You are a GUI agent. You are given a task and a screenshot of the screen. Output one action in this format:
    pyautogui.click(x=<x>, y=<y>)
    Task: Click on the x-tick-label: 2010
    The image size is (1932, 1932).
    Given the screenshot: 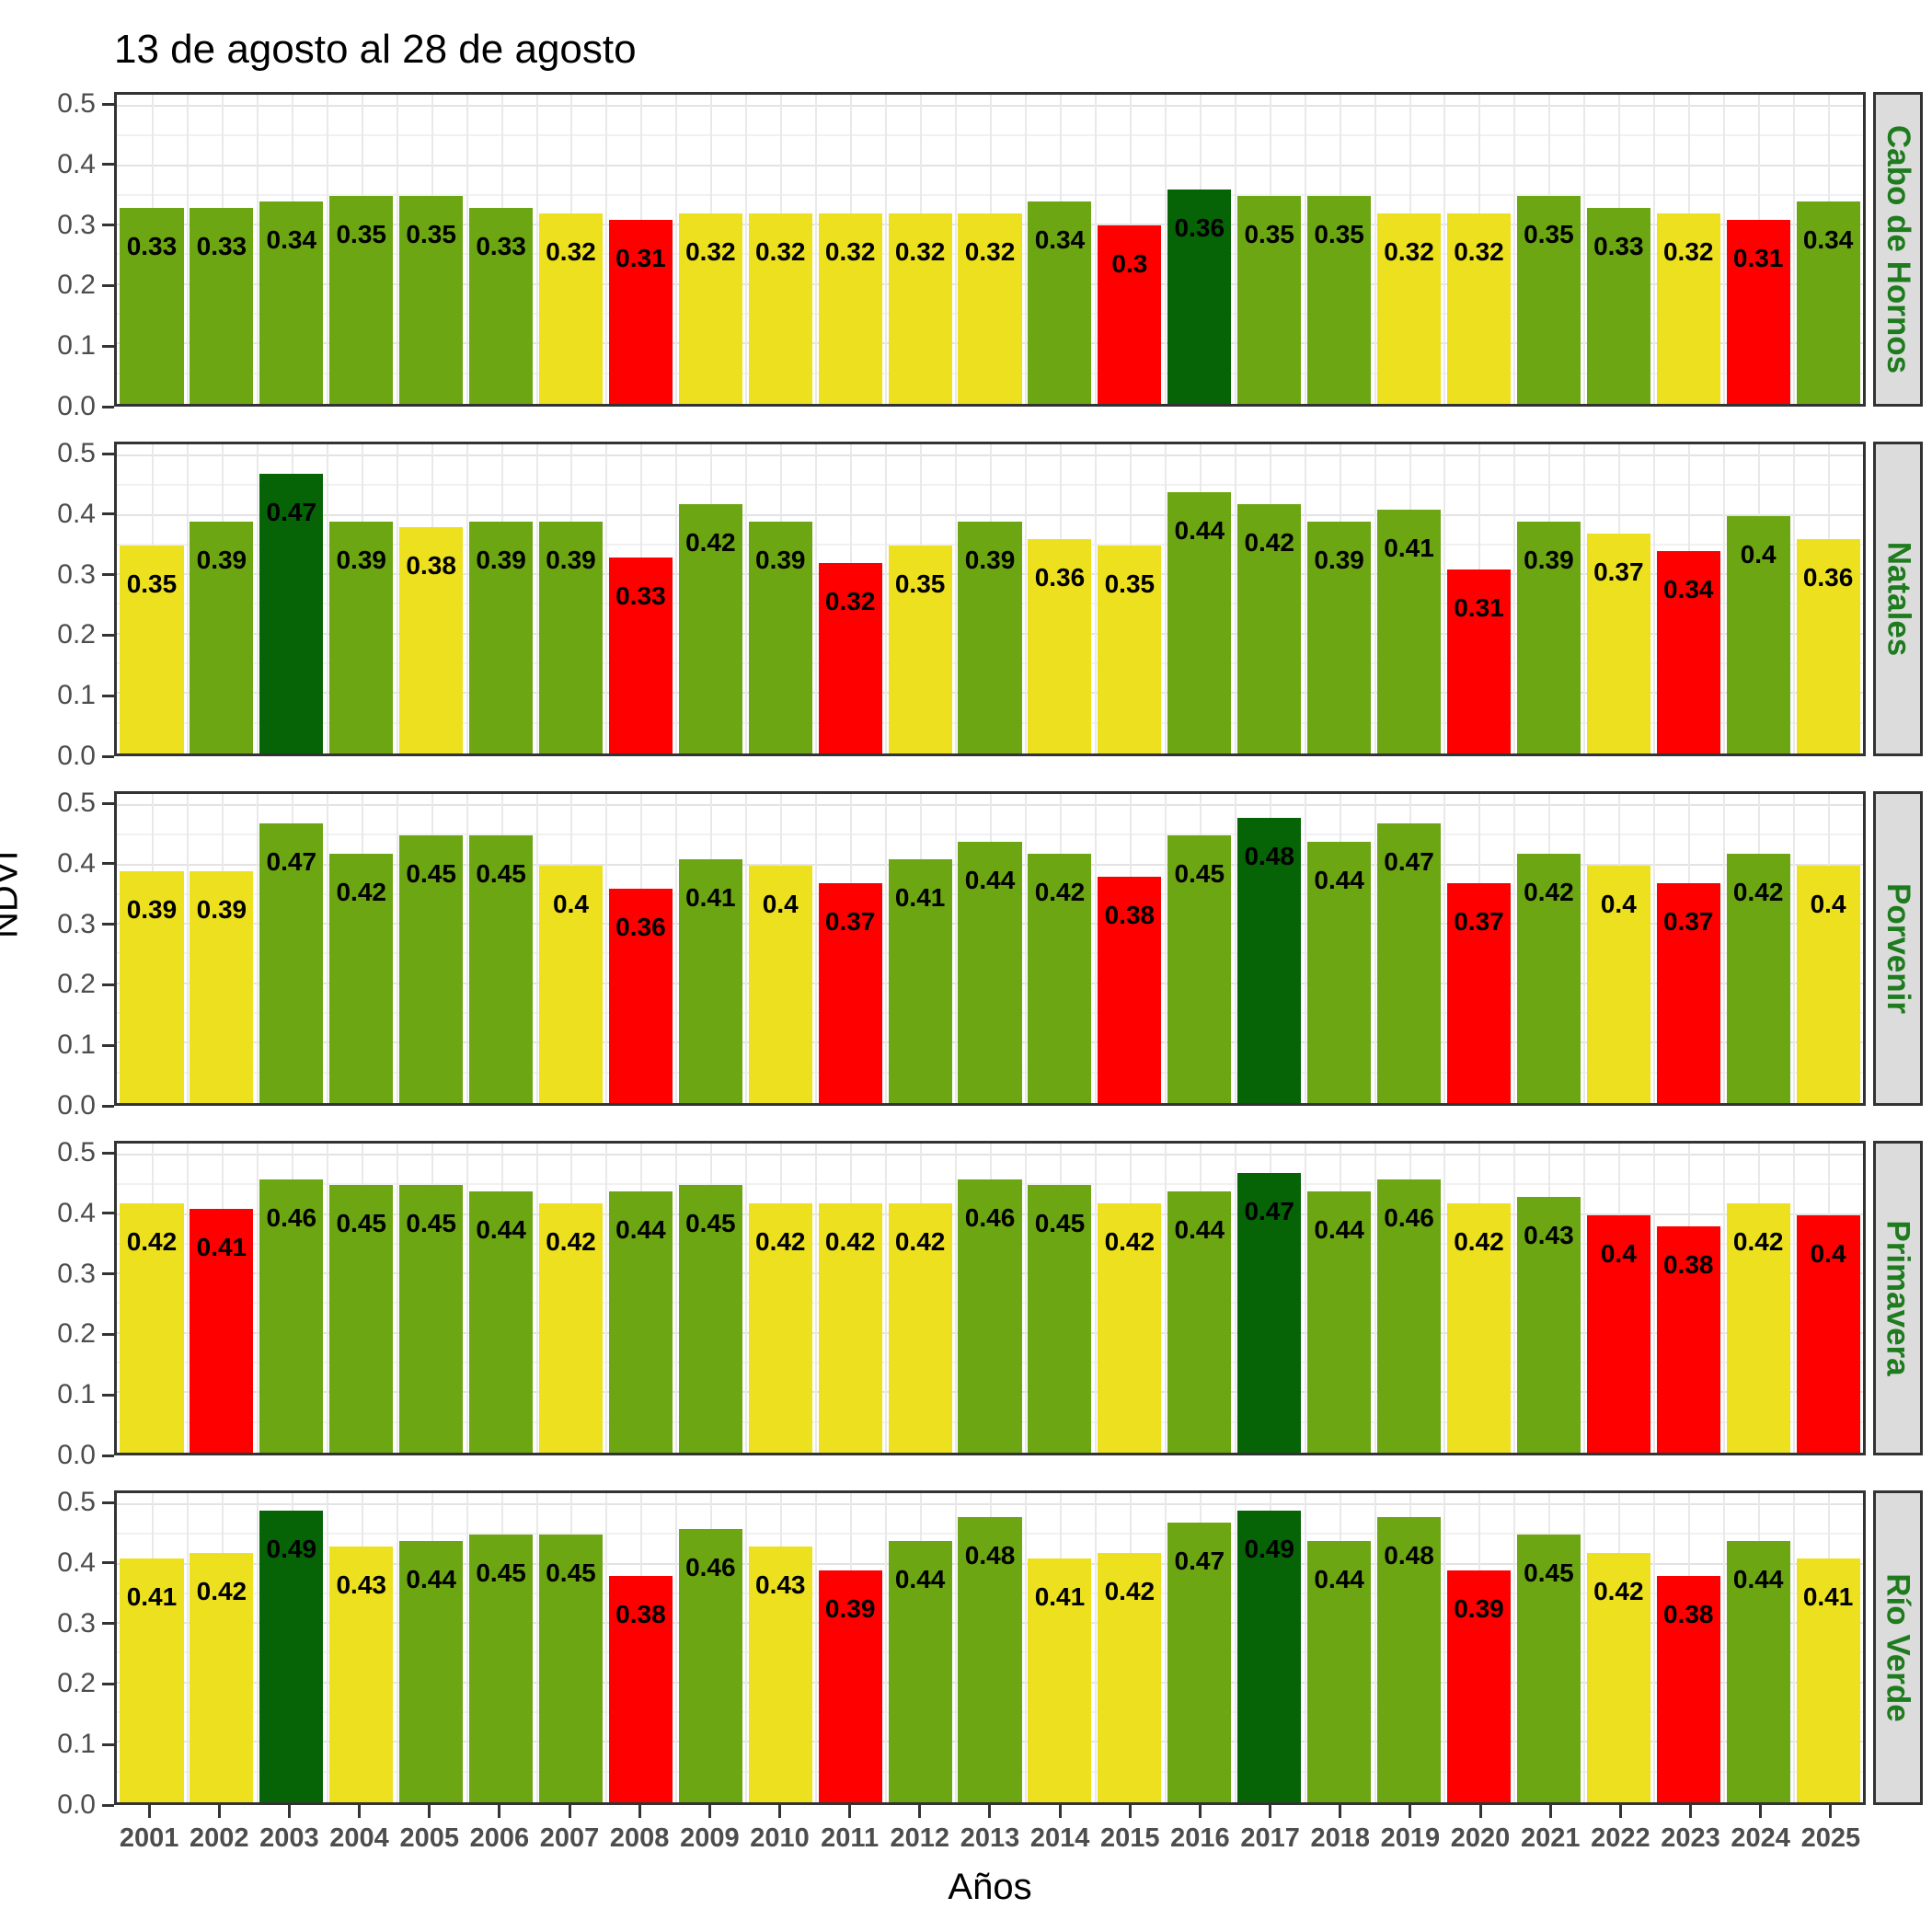 What is the action you would take?
    pyautogui.click(x=780, y=1838)
    